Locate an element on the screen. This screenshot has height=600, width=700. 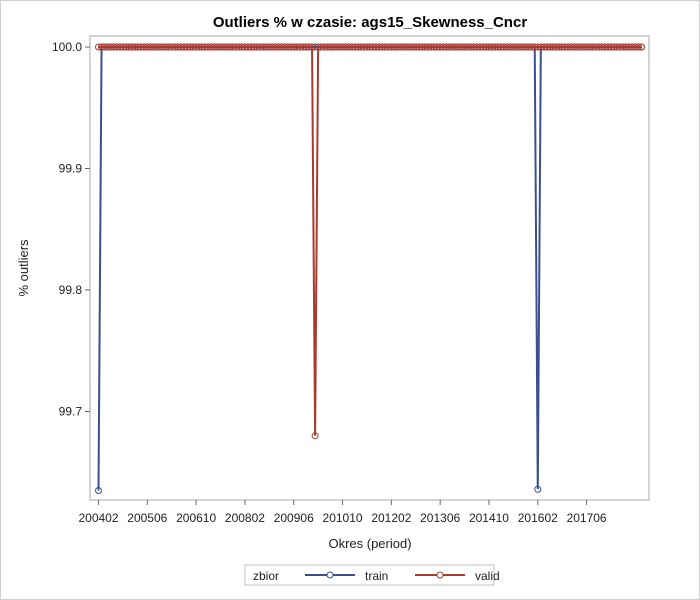
x-tick-label: 201410 is located at coordinates (489, 518).